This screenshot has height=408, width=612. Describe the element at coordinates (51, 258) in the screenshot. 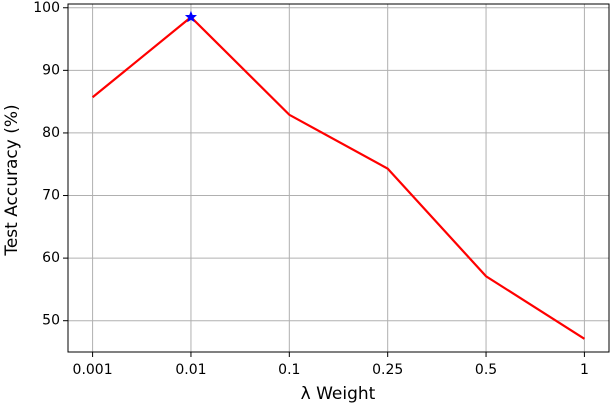

I see `y-tick-label: 60` at that location.